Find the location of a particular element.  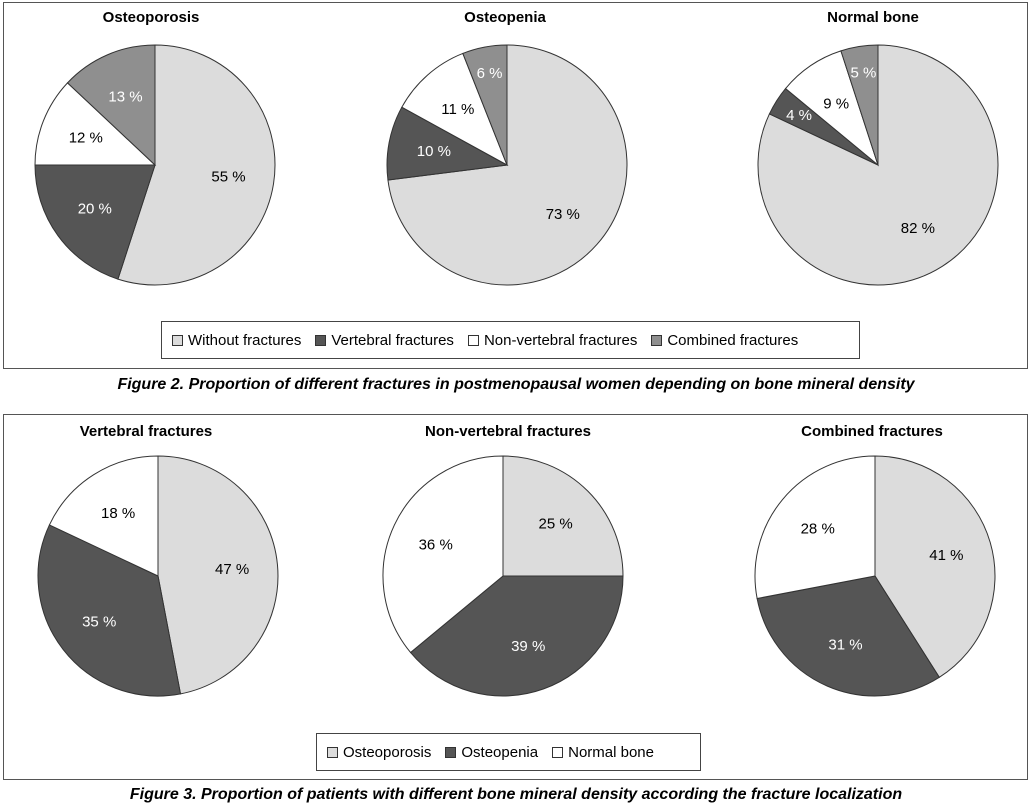

legend-label: Osteopenia is located at coordinates (500, 752).